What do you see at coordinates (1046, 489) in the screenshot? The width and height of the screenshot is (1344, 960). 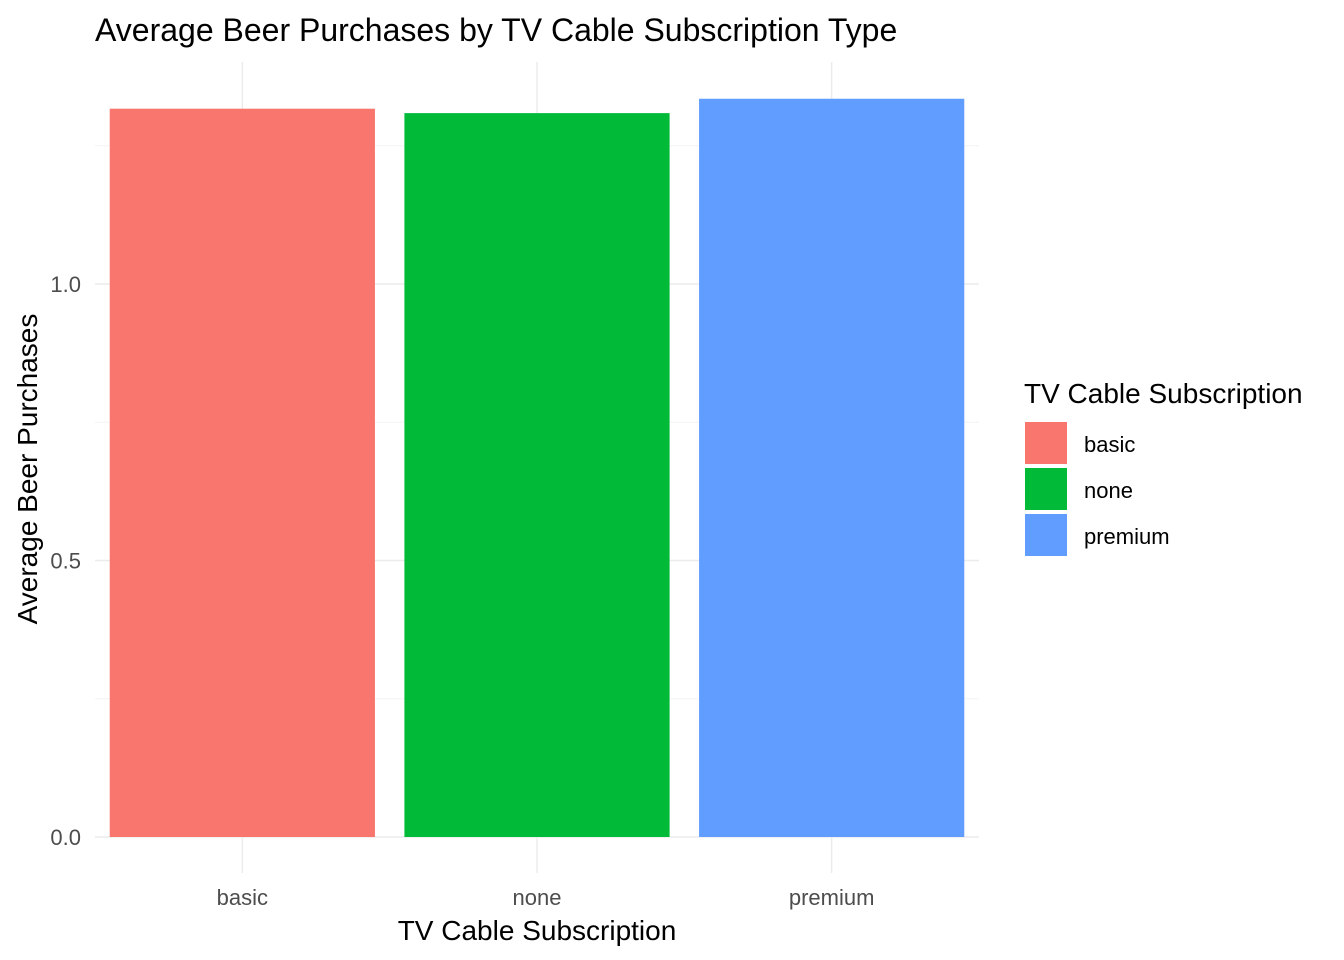 I see `legend-swatch-none` at bounding box center [1046, 489].